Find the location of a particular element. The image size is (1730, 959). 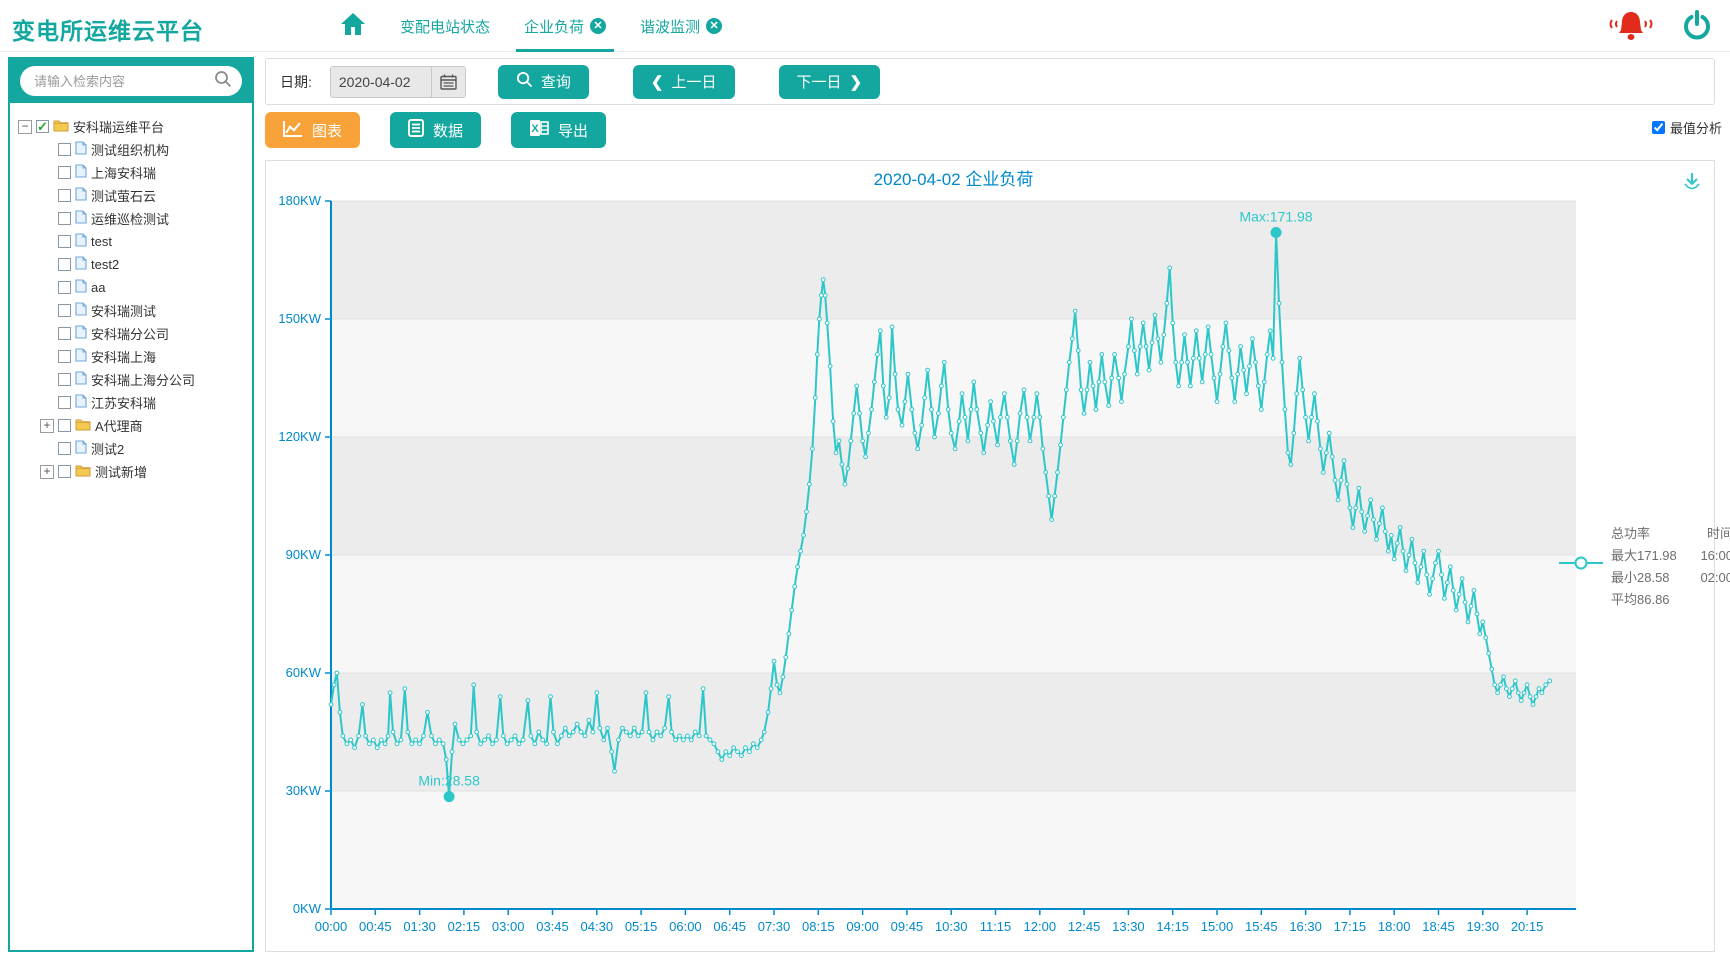

tree-item: 测试萤石云 is located at coordinates (133, 195).